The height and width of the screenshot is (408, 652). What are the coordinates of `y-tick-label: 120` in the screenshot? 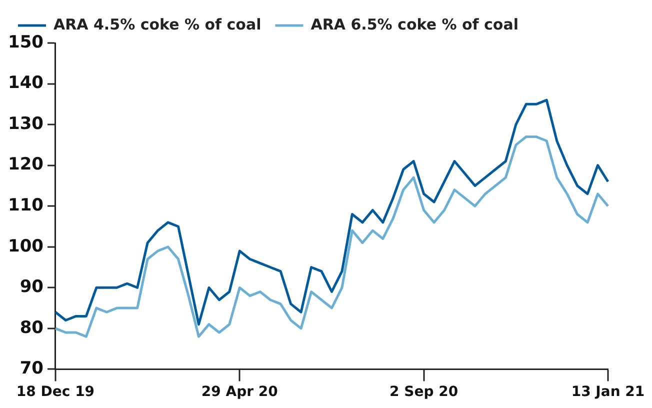 It's located at (26, 164).